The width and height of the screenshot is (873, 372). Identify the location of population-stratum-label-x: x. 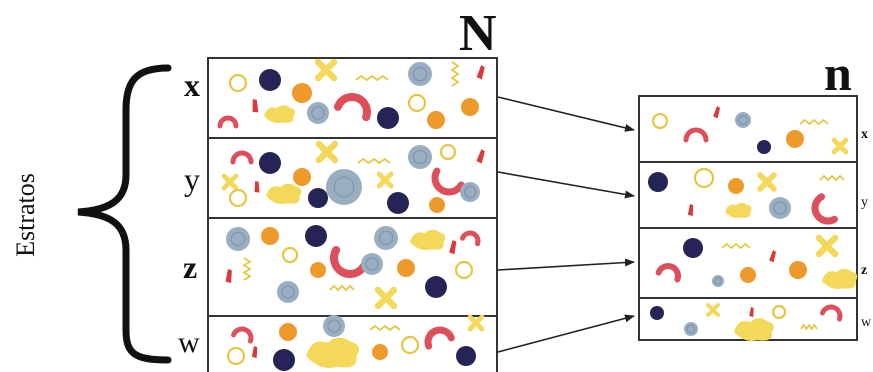
(192, 85).